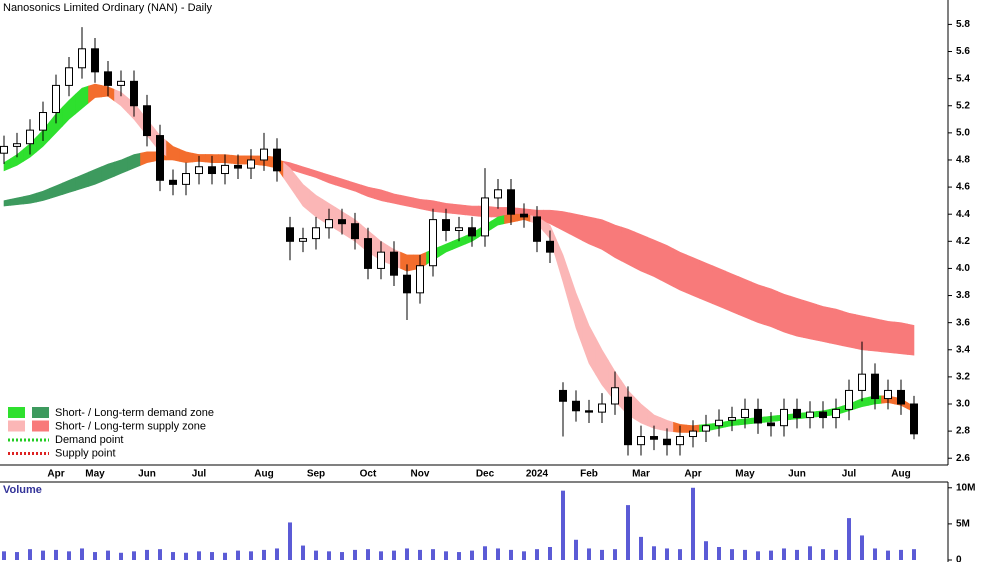 The height and width of the screenshot is (562, 1000). Describe the element at coordinates (316, 474) in the screenshot. I see `x-tick-label: Sep` at that location.